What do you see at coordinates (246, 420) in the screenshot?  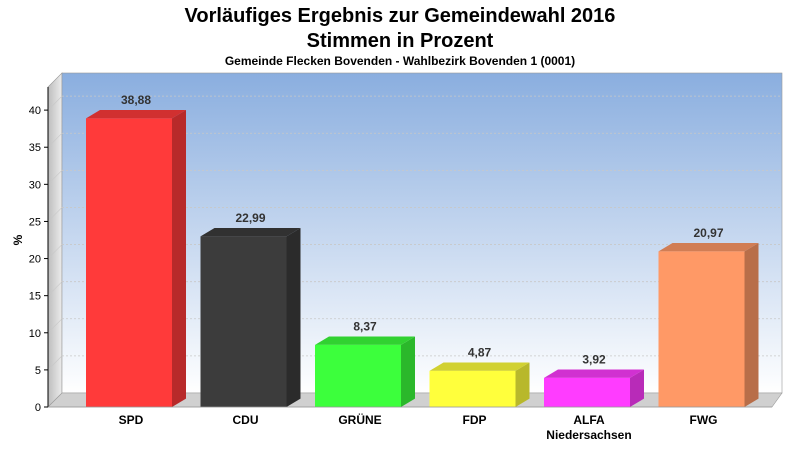 I see `x-tick-label: CDU` at bounding box center [246, 420].